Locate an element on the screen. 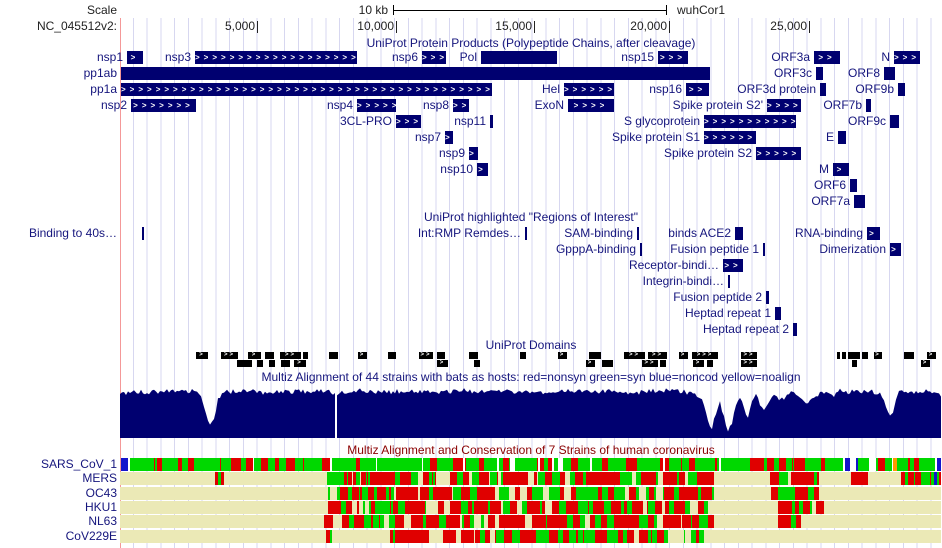 The width and height of the screenshot is (942, 548). gene-feature-spike-protein-s2: >>>> is located at coordinates (784, 105).